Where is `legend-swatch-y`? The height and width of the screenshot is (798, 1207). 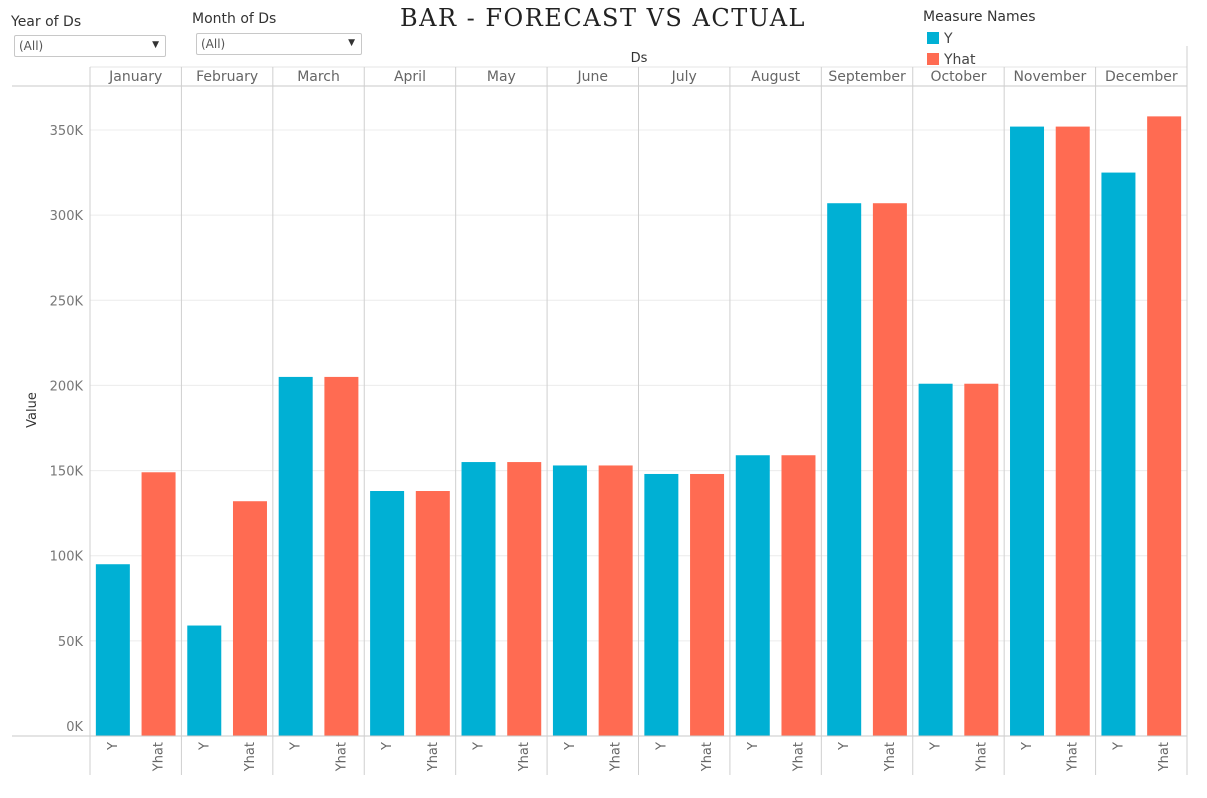
legend-swatch-y is located at coordinates (933, 38).